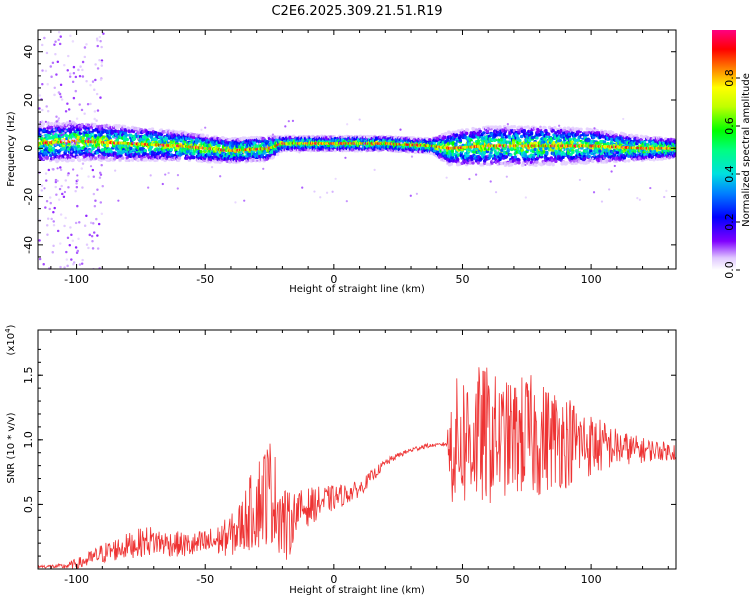  I want to click on chart-title: C2E6.2025.309.21.51.R19, so click(356, 11).